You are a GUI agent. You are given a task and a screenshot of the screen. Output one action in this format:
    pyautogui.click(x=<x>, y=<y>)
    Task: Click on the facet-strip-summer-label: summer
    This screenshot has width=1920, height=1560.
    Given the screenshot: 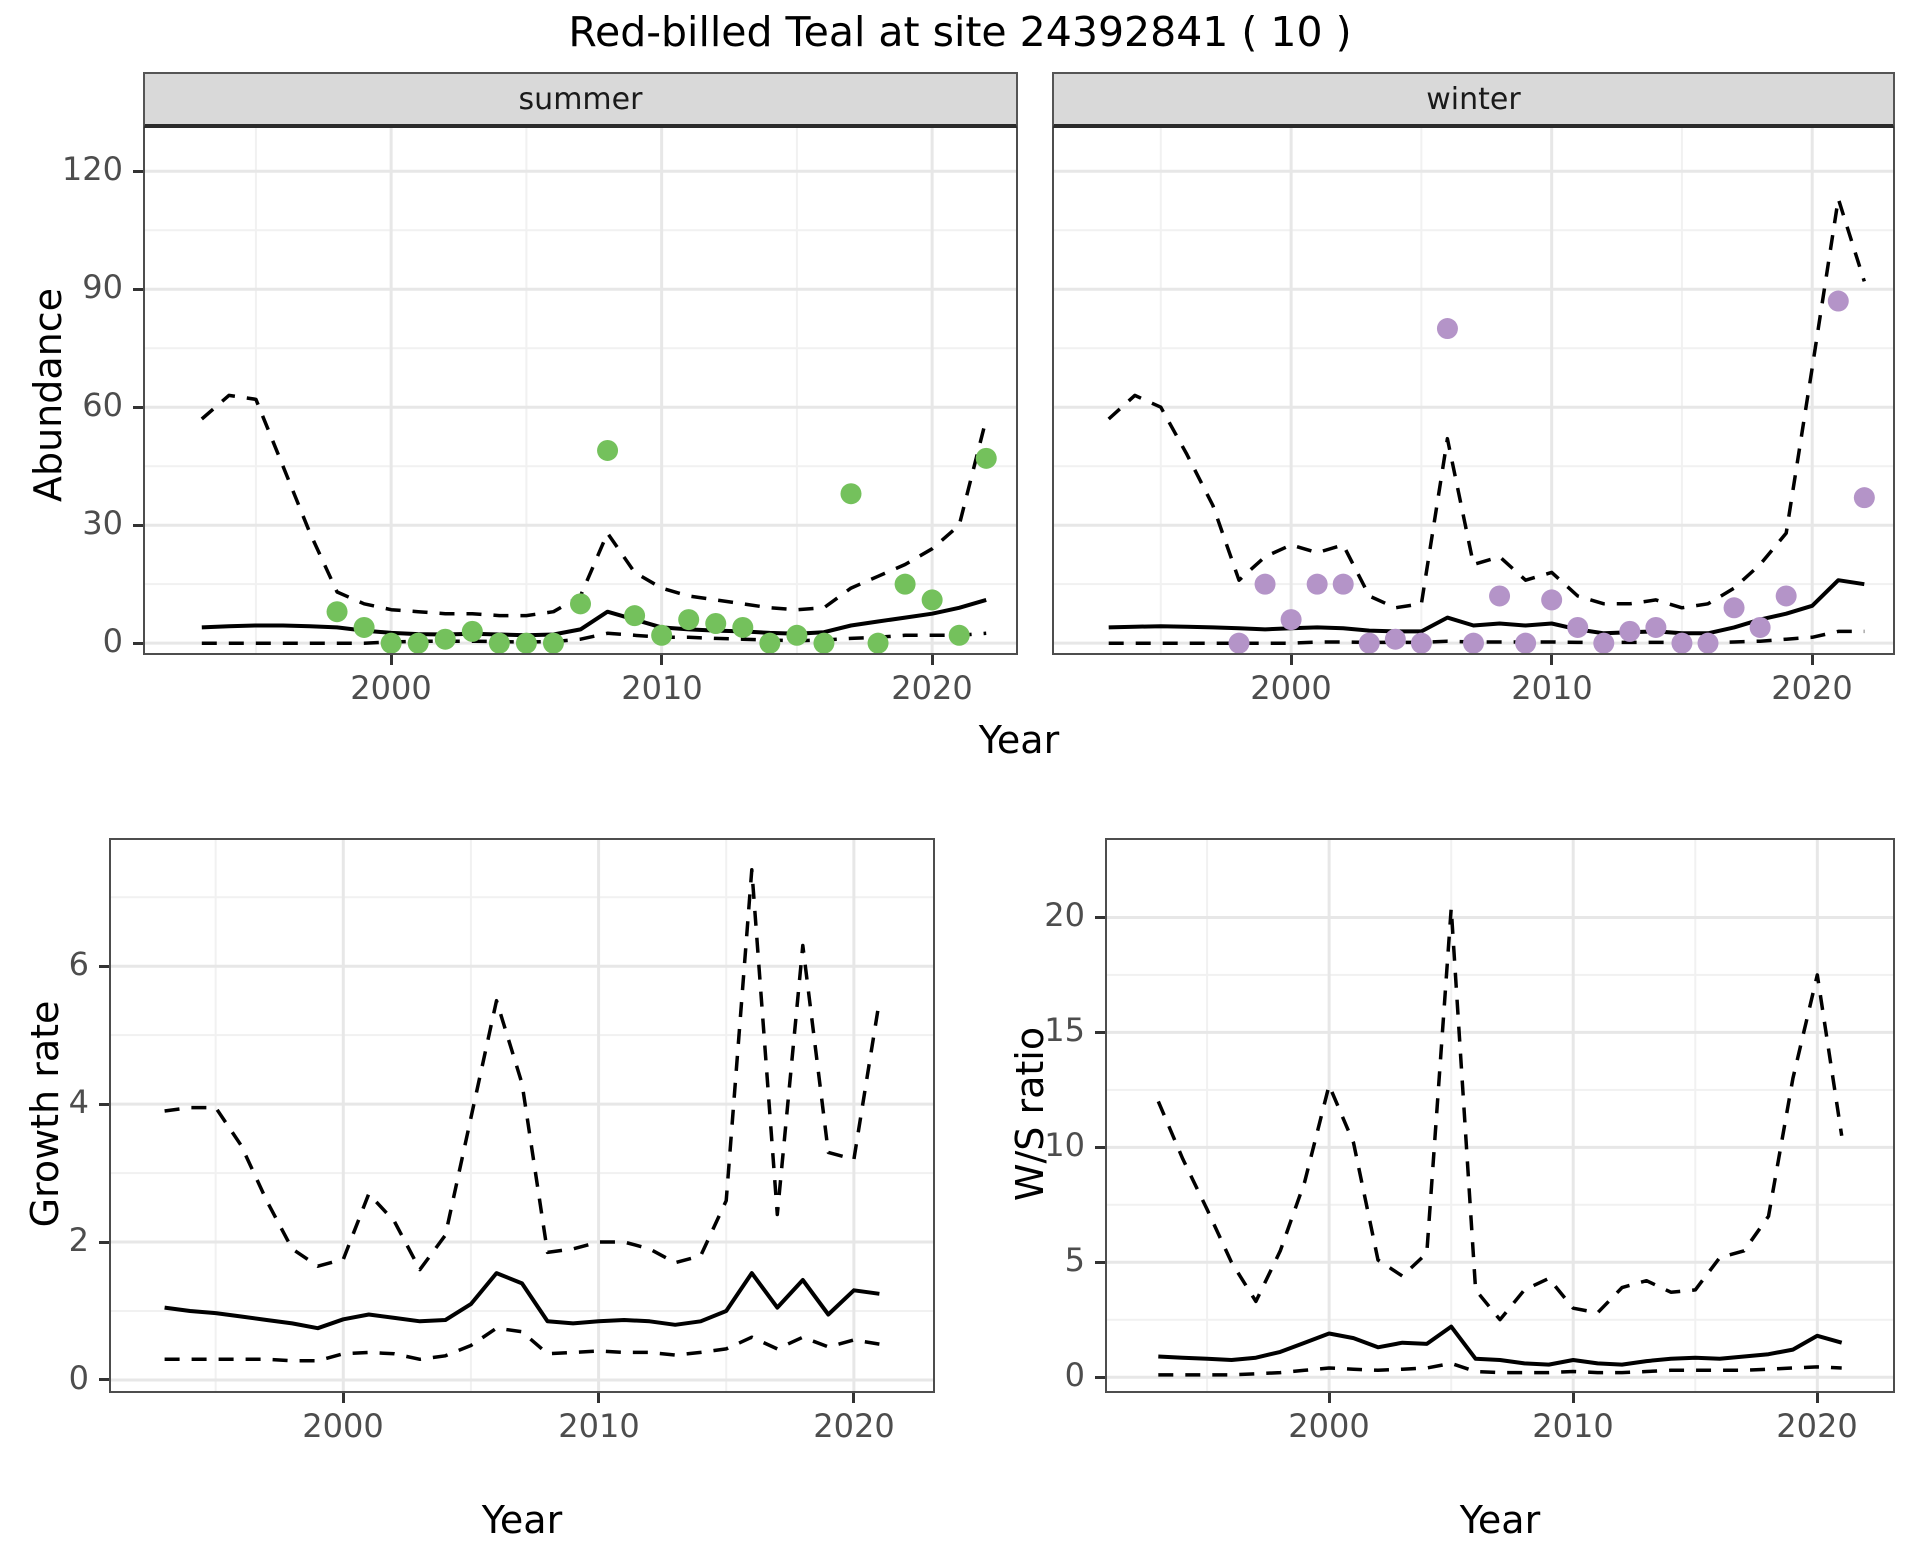 What is the action you would take?
    pyautogui.click(x=580, y=99)
    